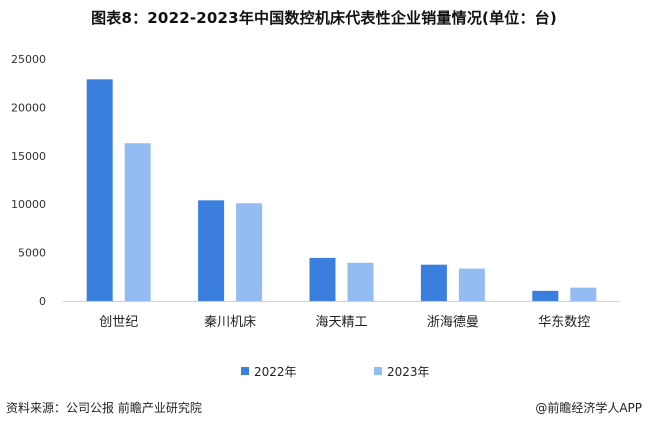 The image size is (648, 427). Describe the element at coordinates (28, 59) in the screenshot. I see `y-tick-label: 25000` at that location.